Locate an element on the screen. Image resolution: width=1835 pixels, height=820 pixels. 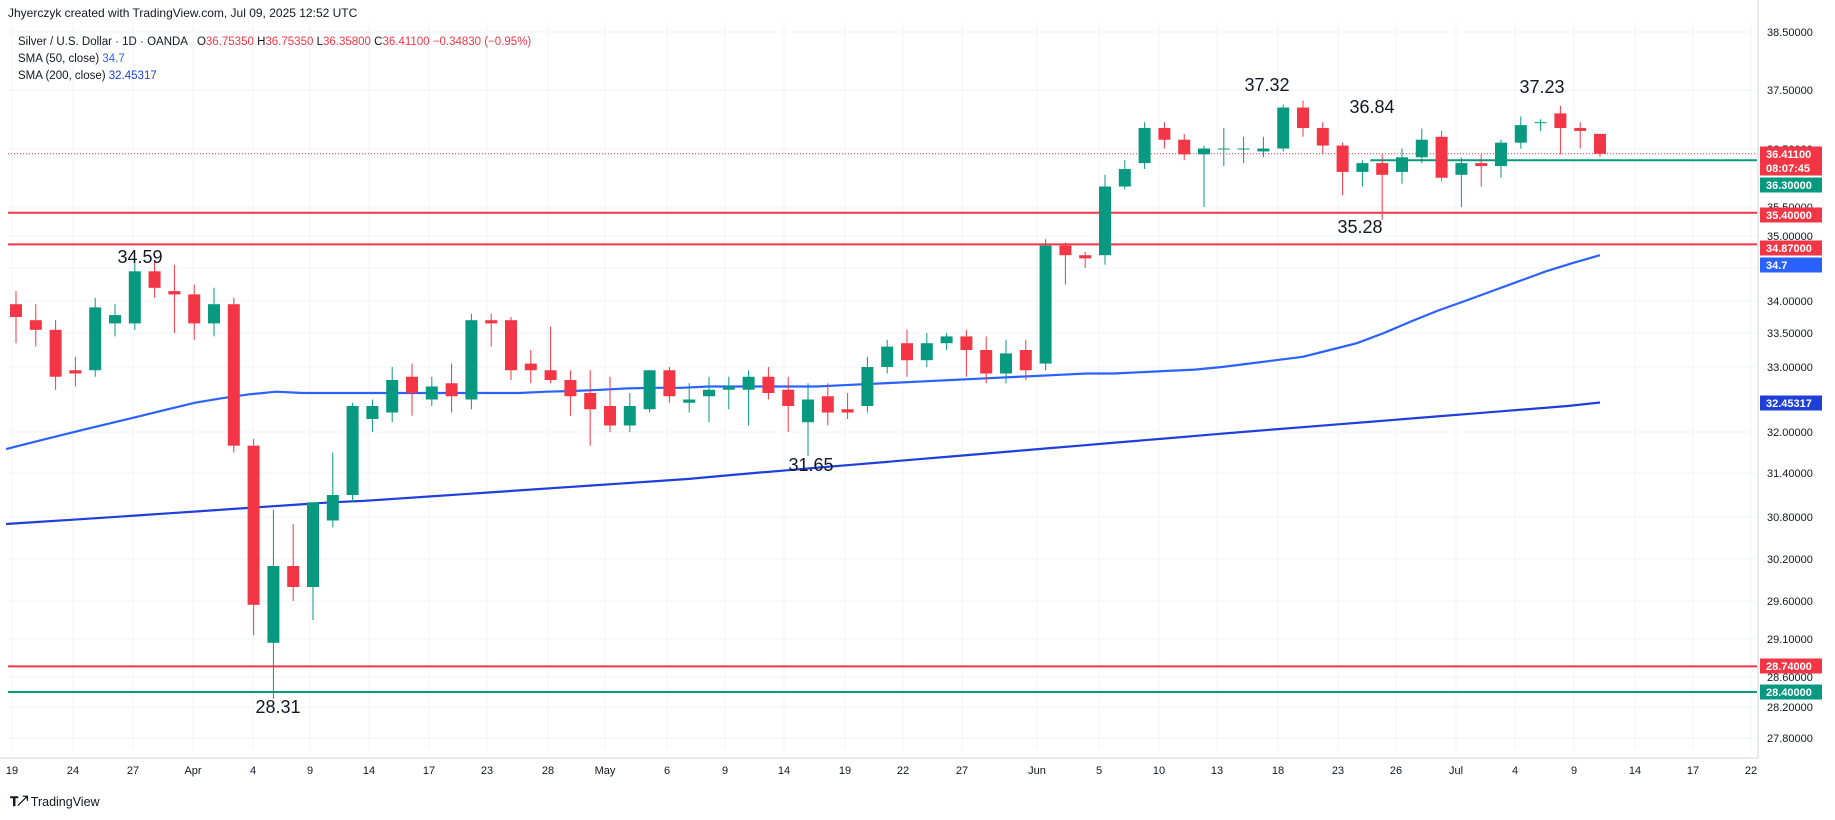
high-value: 36.75350 is located at coordinates (289, 42).